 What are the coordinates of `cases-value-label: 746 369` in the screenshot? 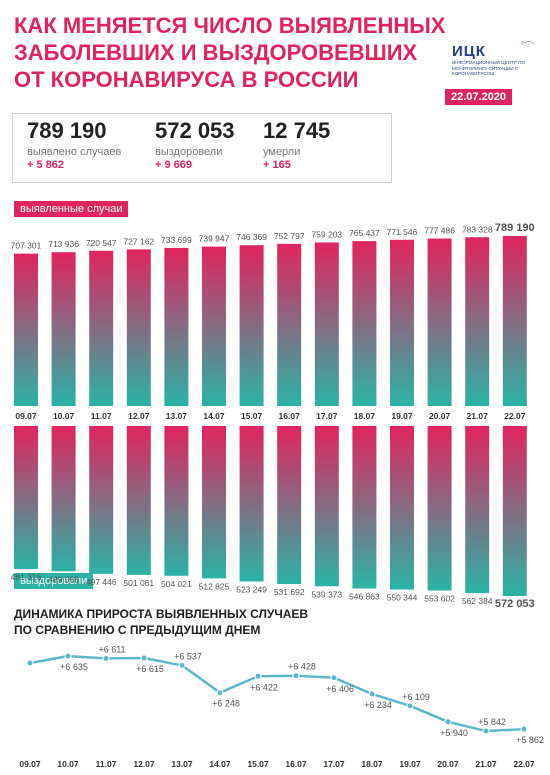 It's located at (251, 237).